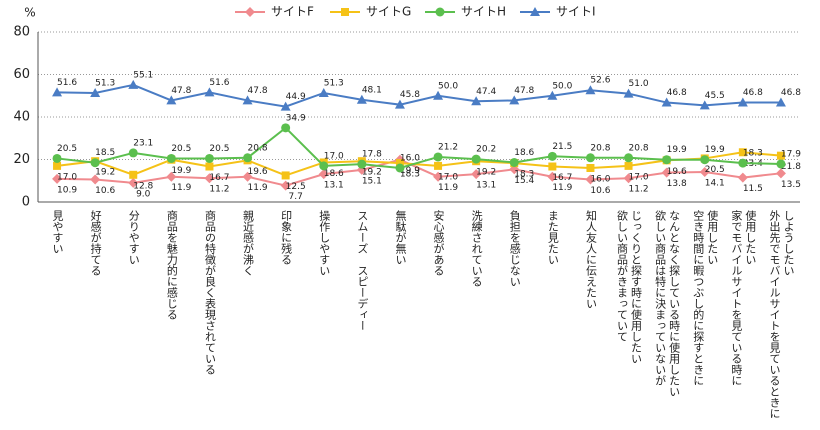 Image resolution: width=820 pixels, height=430 pixels. What do you see at coordinates (296, 118) in the screenshot?
I see `value-label: 34.9` at bounding box center [296, 118].